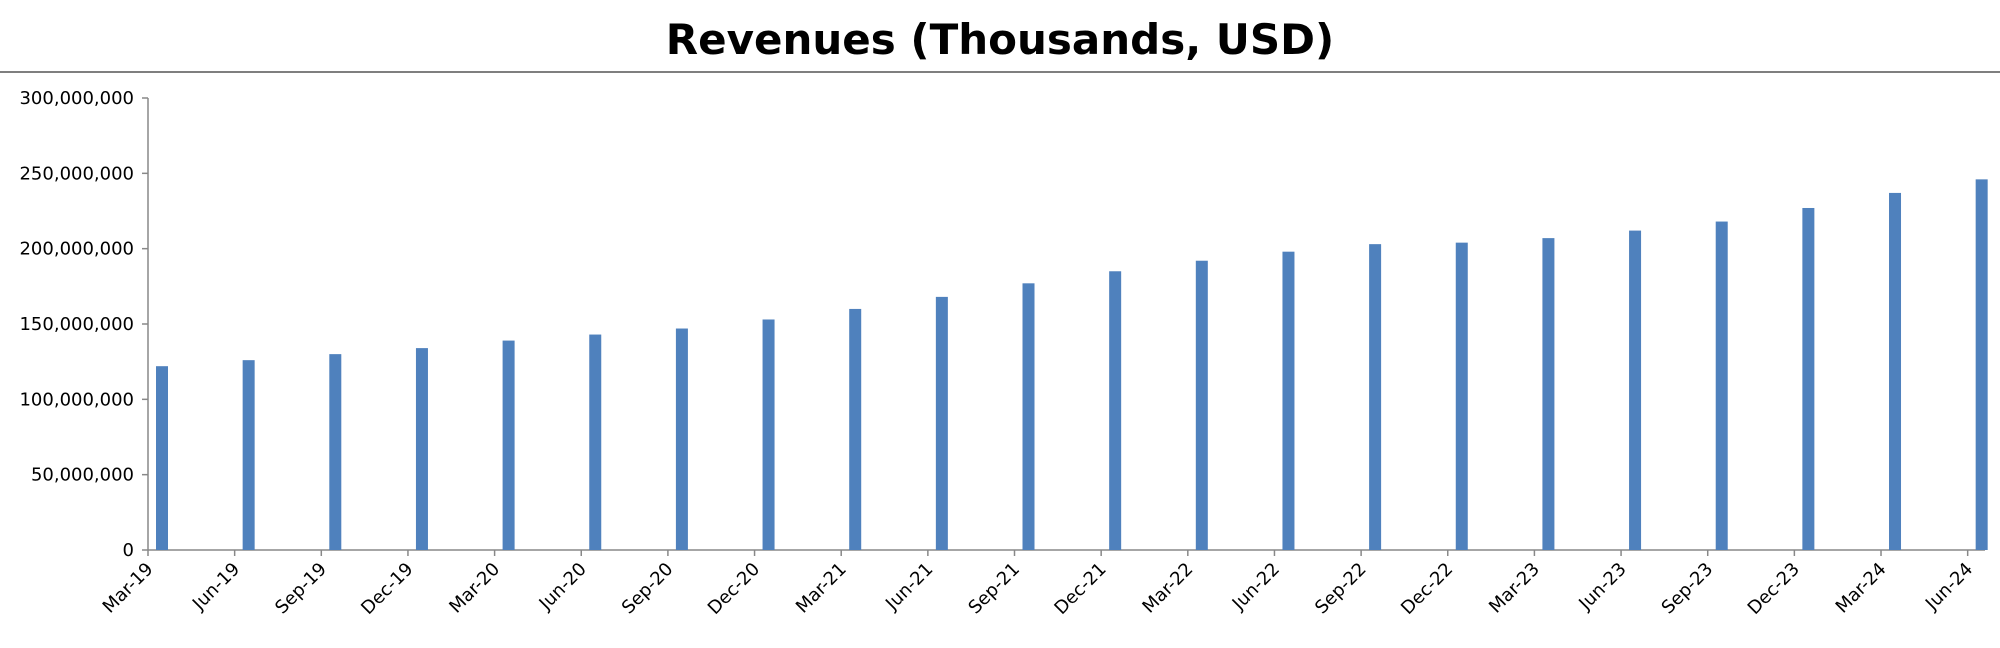 Image resolution: width=2000 pixels, height=648 pixels. Describe the element at coordinates (1000, 39) in the screenshot. I see `chart-title: Revenues (Thousands, USD)` at that location.